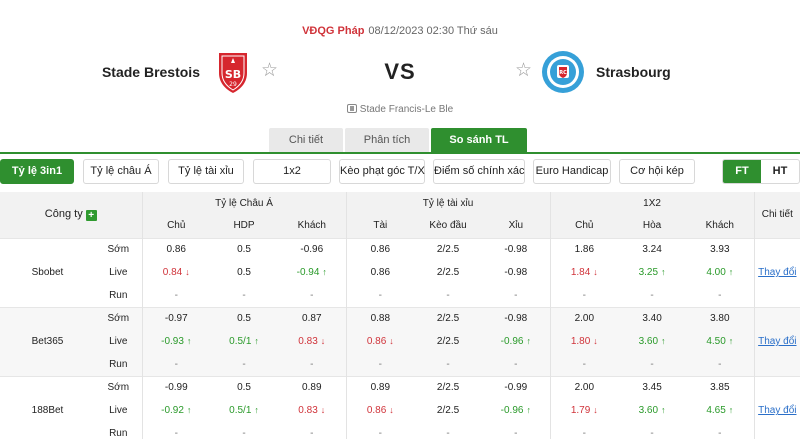 This screenshot has width=800, height=439. I want to click on full-time-toggle: FT, so click(742, 171).